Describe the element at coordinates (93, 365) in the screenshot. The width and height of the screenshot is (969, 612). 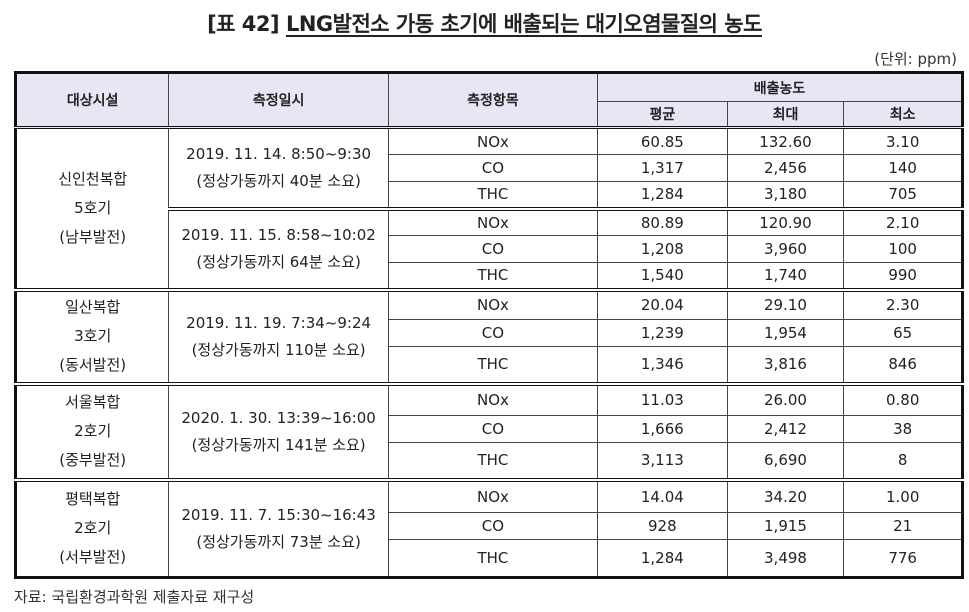
I see `facility-line: (동서발전)` at that location.